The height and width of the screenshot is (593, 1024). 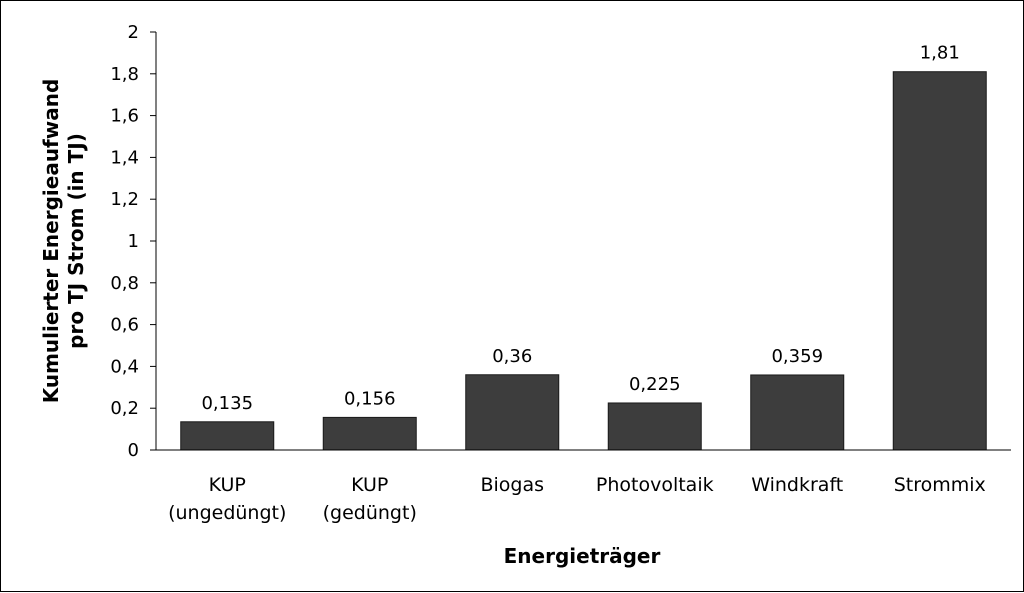 What do you see at coordinates (655, 384) in the screenshot?
I see `data-label: 0,225` at bounding box center [655, 384].